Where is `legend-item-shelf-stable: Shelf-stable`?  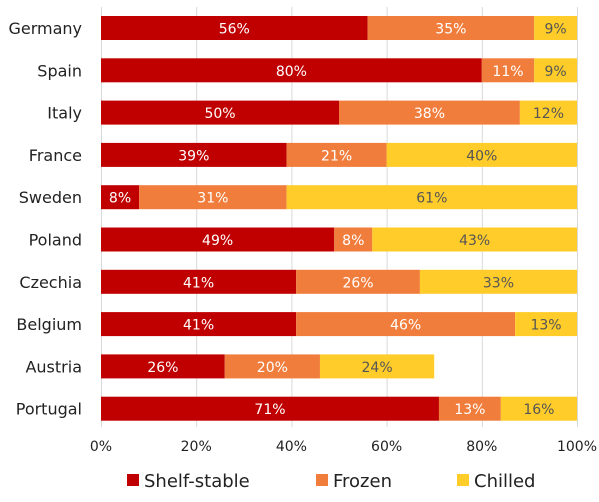
legend-item-shelf-stable: Shelf-stable is located at coordinates (188, 481).